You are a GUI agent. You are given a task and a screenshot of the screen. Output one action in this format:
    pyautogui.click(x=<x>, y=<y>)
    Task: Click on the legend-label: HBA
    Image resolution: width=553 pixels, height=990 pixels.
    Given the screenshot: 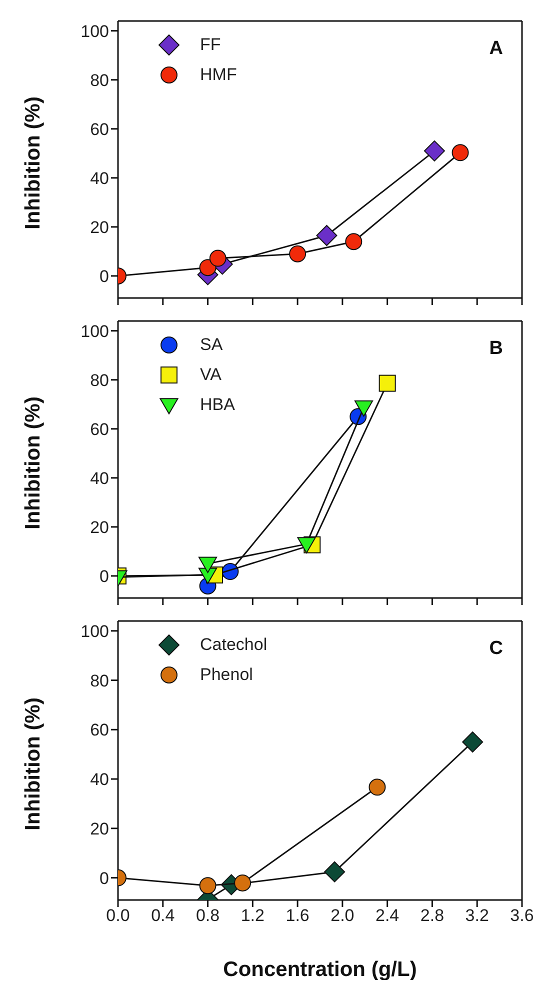 What is the action you would take?
    pyautogui.click(x=217, y=405)
    